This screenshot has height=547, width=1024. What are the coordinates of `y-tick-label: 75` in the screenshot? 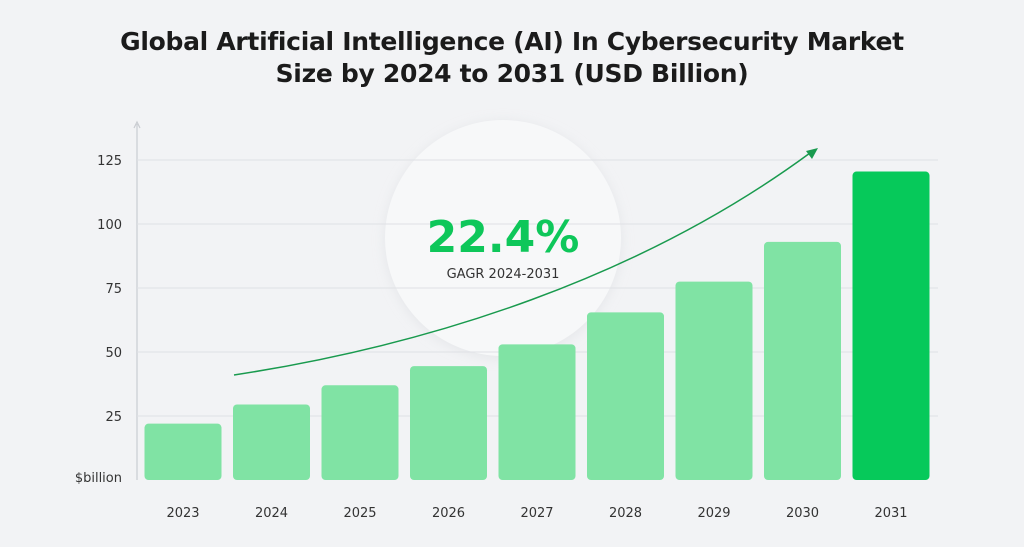 It's located at (113, 289).